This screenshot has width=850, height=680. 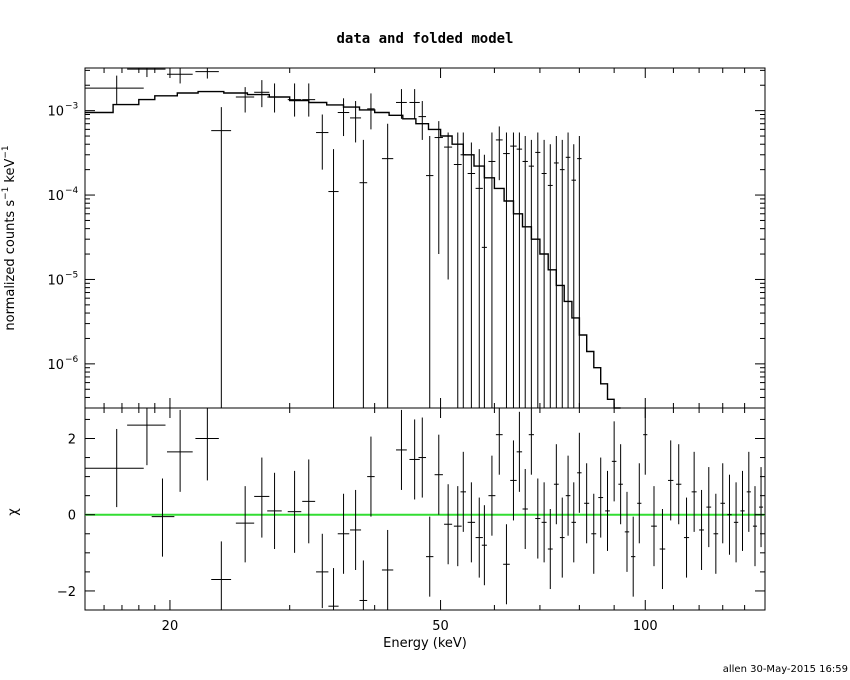 What do you see at coordinates (425, 643) in the screenshot?
I see `x-axis-label: Energy (keV)` at bounding box center [425, 643].